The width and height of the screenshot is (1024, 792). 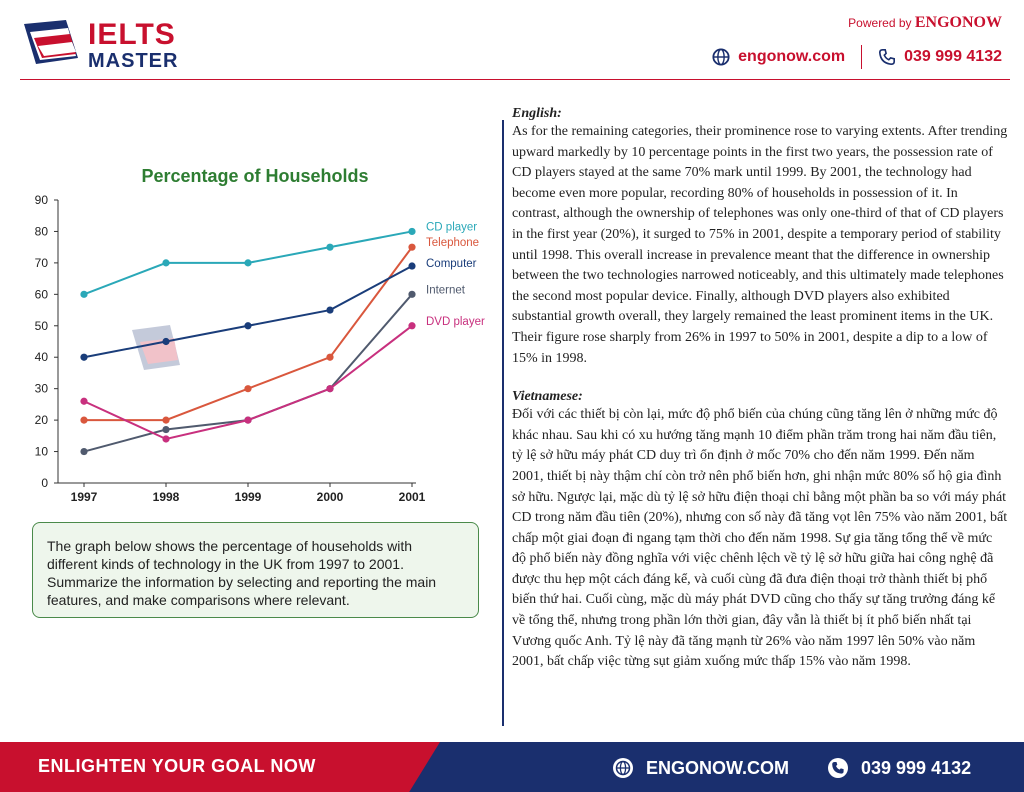 What do you see at coordinates (42, 231) in the screenshot?
I see `y-tick-label: 80` at bounding box center [42, 231].